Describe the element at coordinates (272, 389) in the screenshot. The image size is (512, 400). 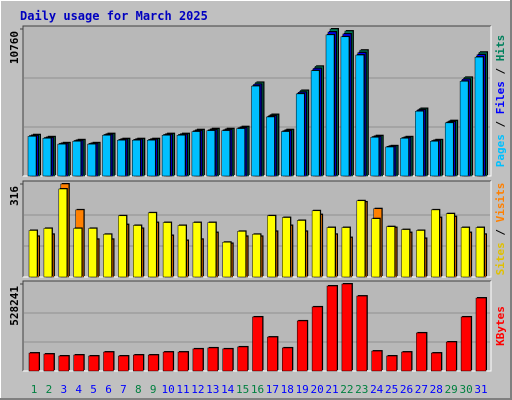
I see `x-tick-label: 17` at that location.